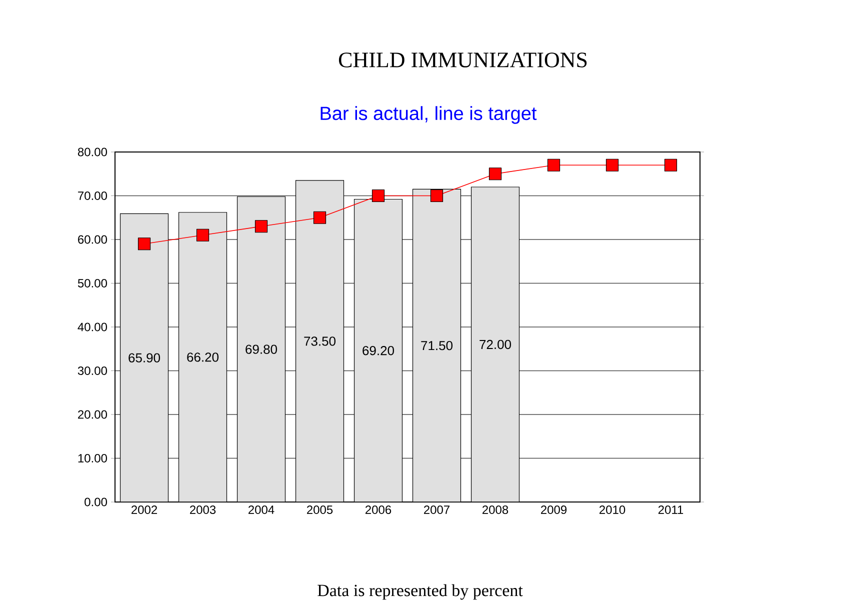 The height and width of the screenshot is (615, 856). What do you see at coordinates (671, 510) in the screenshot?
I see `x-tick-label: 2011` at bounding box center [671, 510].